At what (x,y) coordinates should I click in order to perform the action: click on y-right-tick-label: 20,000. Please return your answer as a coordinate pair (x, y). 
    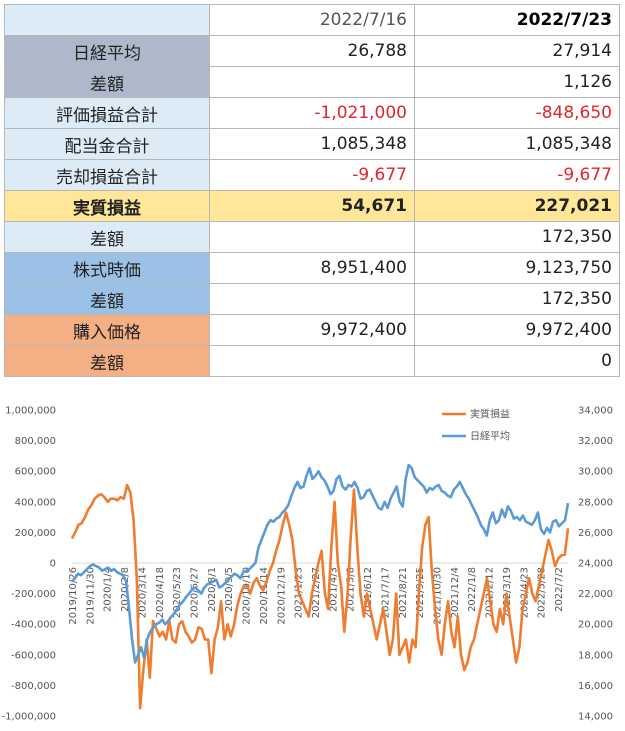
    Looking at the image, I should click on (595, 625).